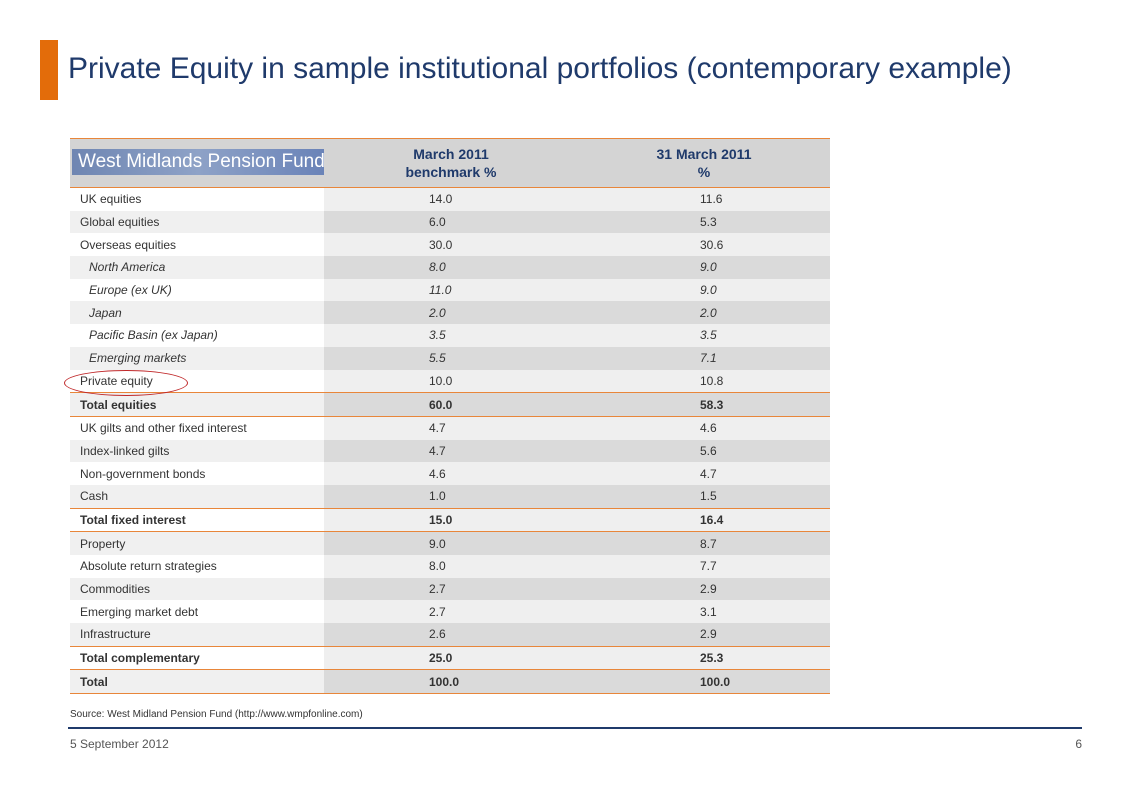 This screenshot has height=793, width=1122. What do you see at coordinates (704, 335) in the screenshot?
I see `actual-value: 3.5` at bounding box center [704, 335].